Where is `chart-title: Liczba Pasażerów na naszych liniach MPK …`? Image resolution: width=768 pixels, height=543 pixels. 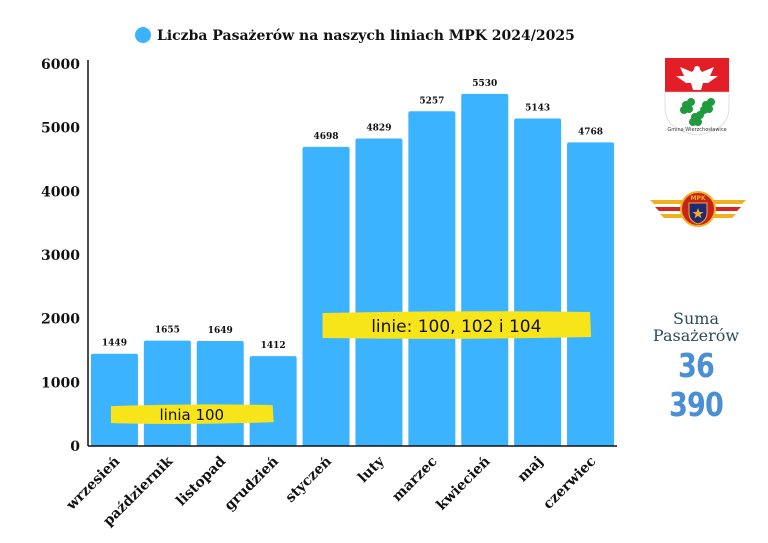 chart-title: Liczba Pasażerów na naszych liniach MPK … is located at coordinates (366, 36).